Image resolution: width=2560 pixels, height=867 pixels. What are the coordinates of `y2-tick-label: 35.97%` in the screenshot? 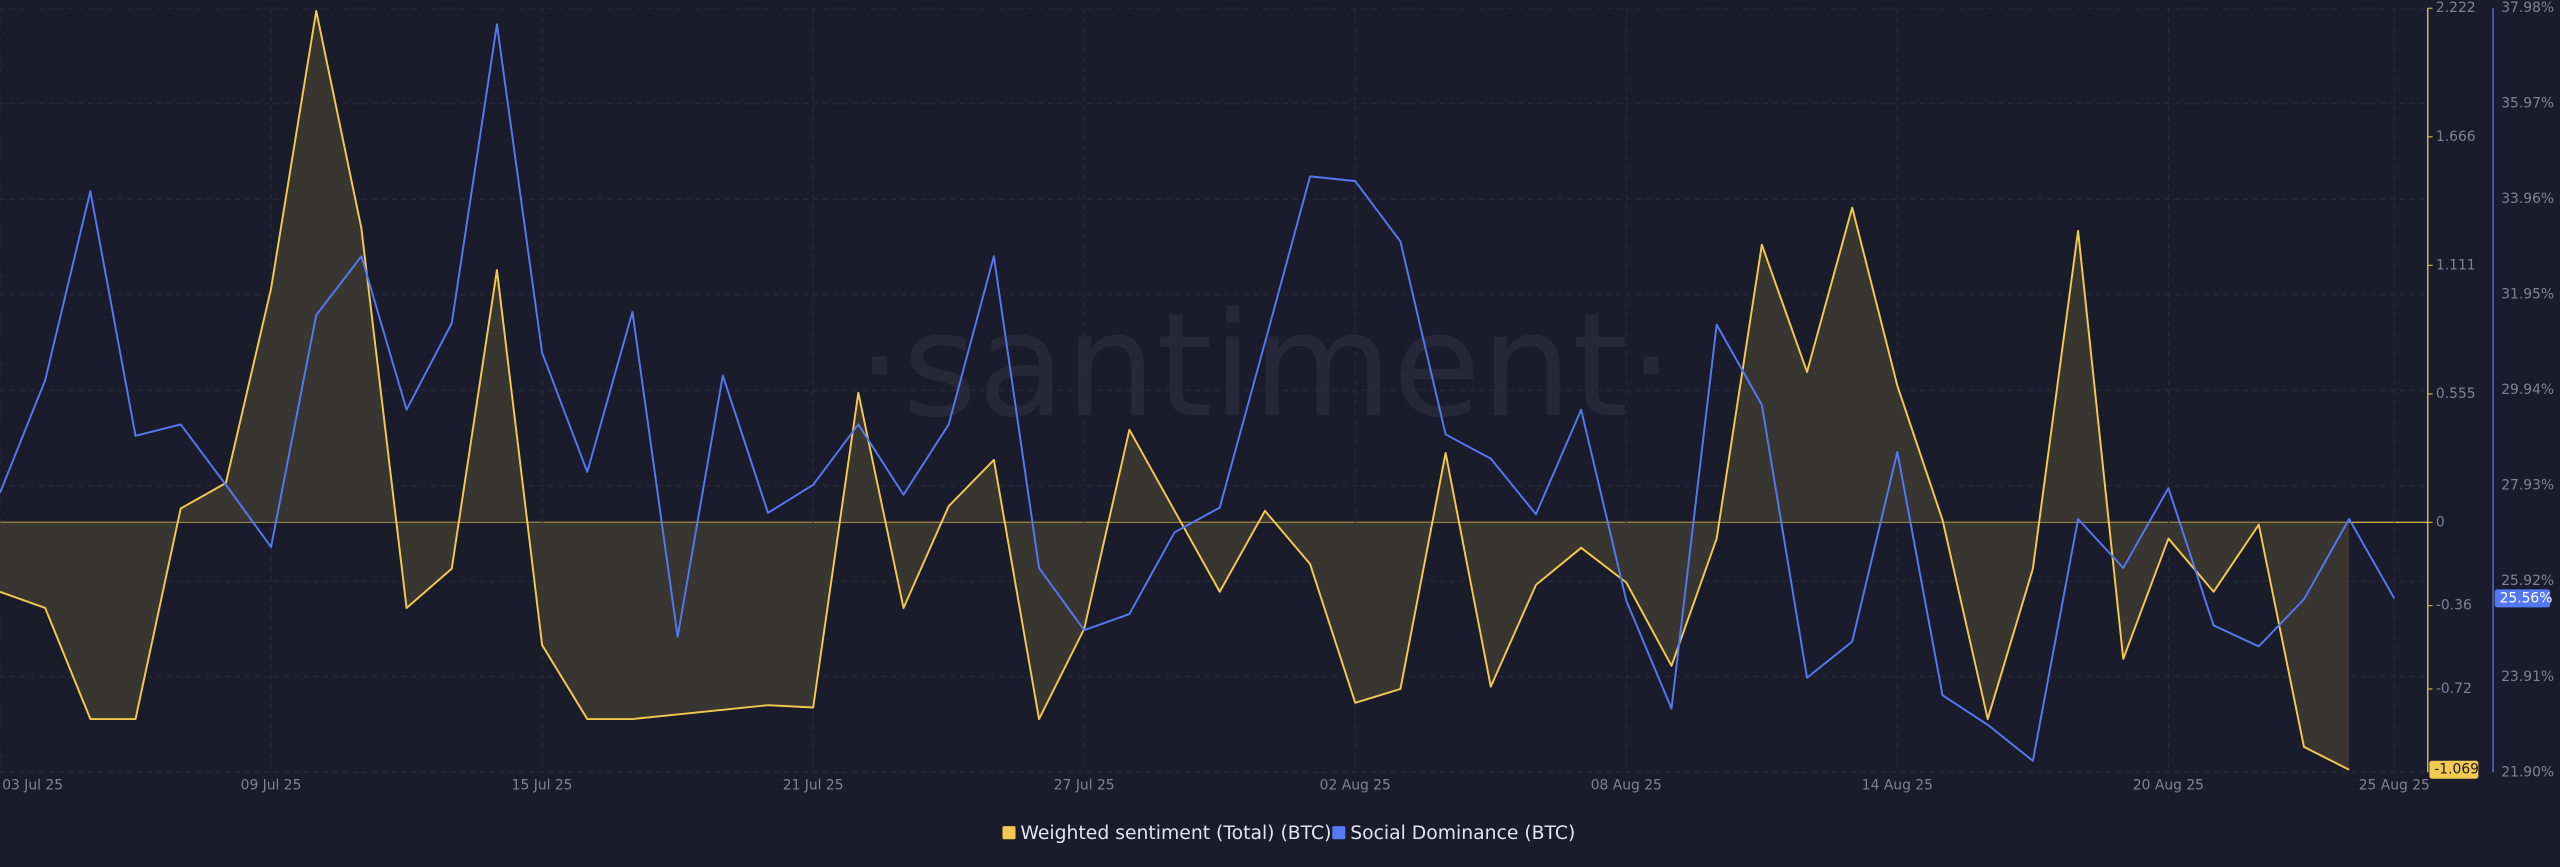 It's located at (2527, 104).